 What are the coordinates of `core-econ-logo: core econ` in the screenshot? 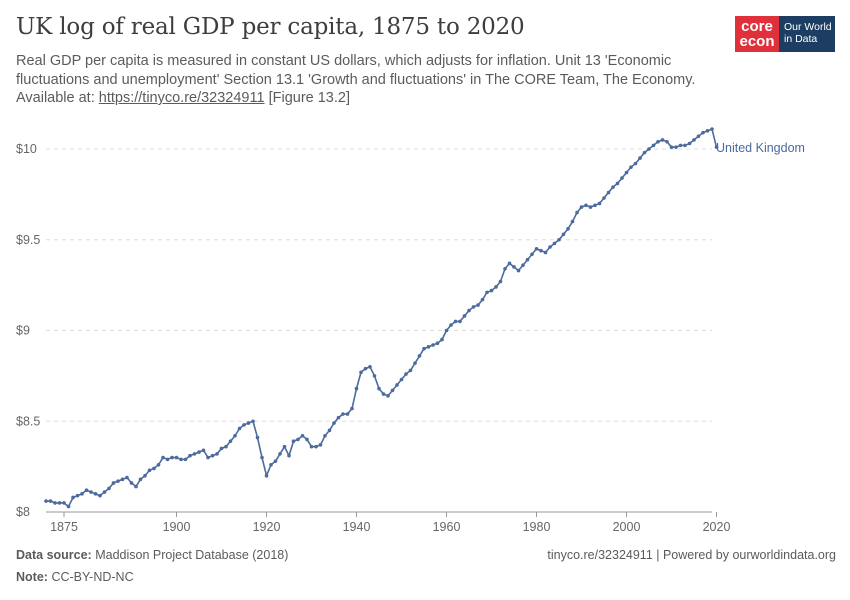 It's located at (757, 34).